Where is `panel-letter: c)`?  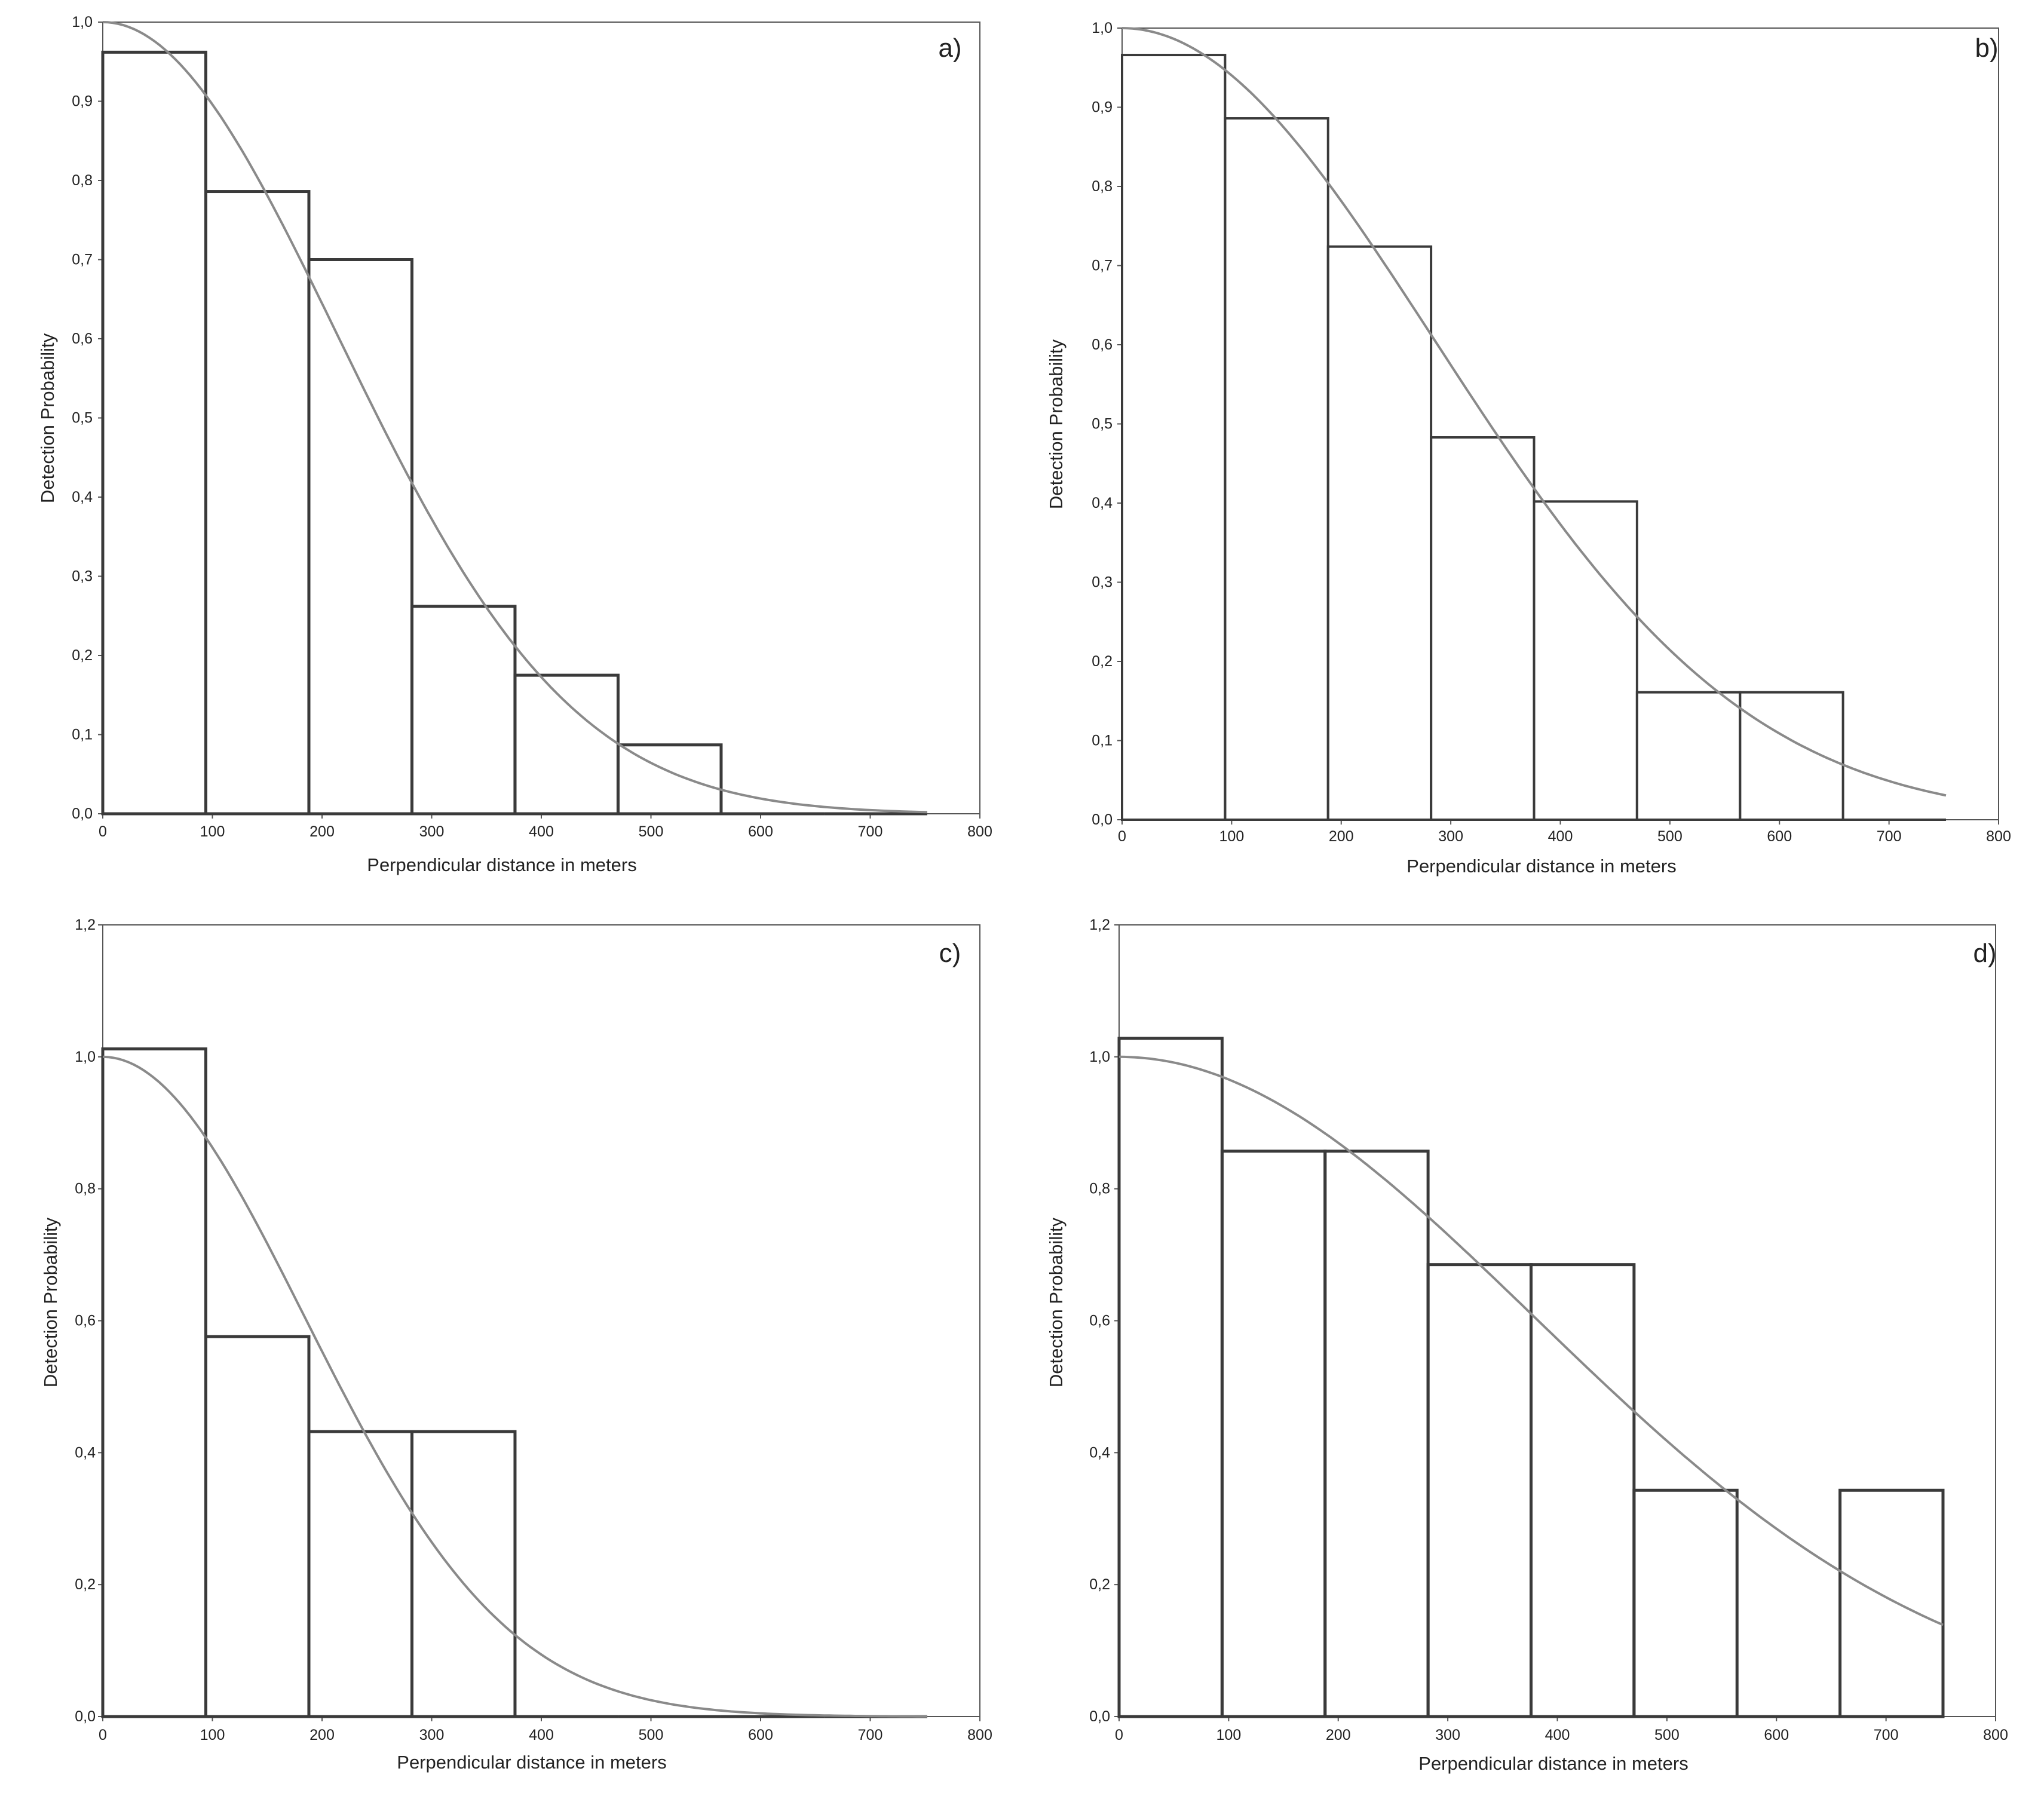 panel-letter: c) is located at coordinates (950, 953).